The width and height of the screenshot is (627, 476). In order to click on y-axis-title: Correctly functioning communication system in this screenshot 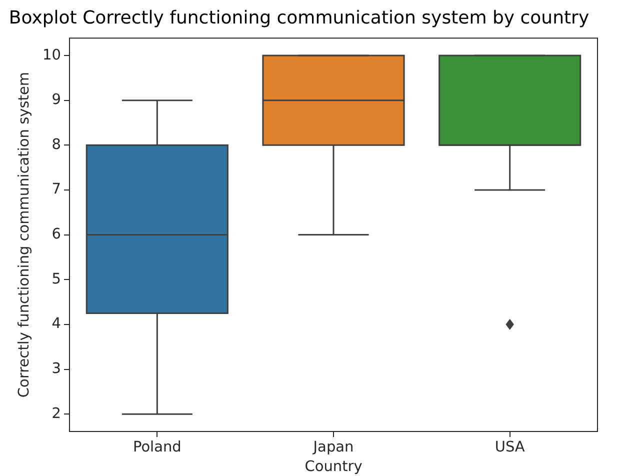, I will do `click(24, 235)`.